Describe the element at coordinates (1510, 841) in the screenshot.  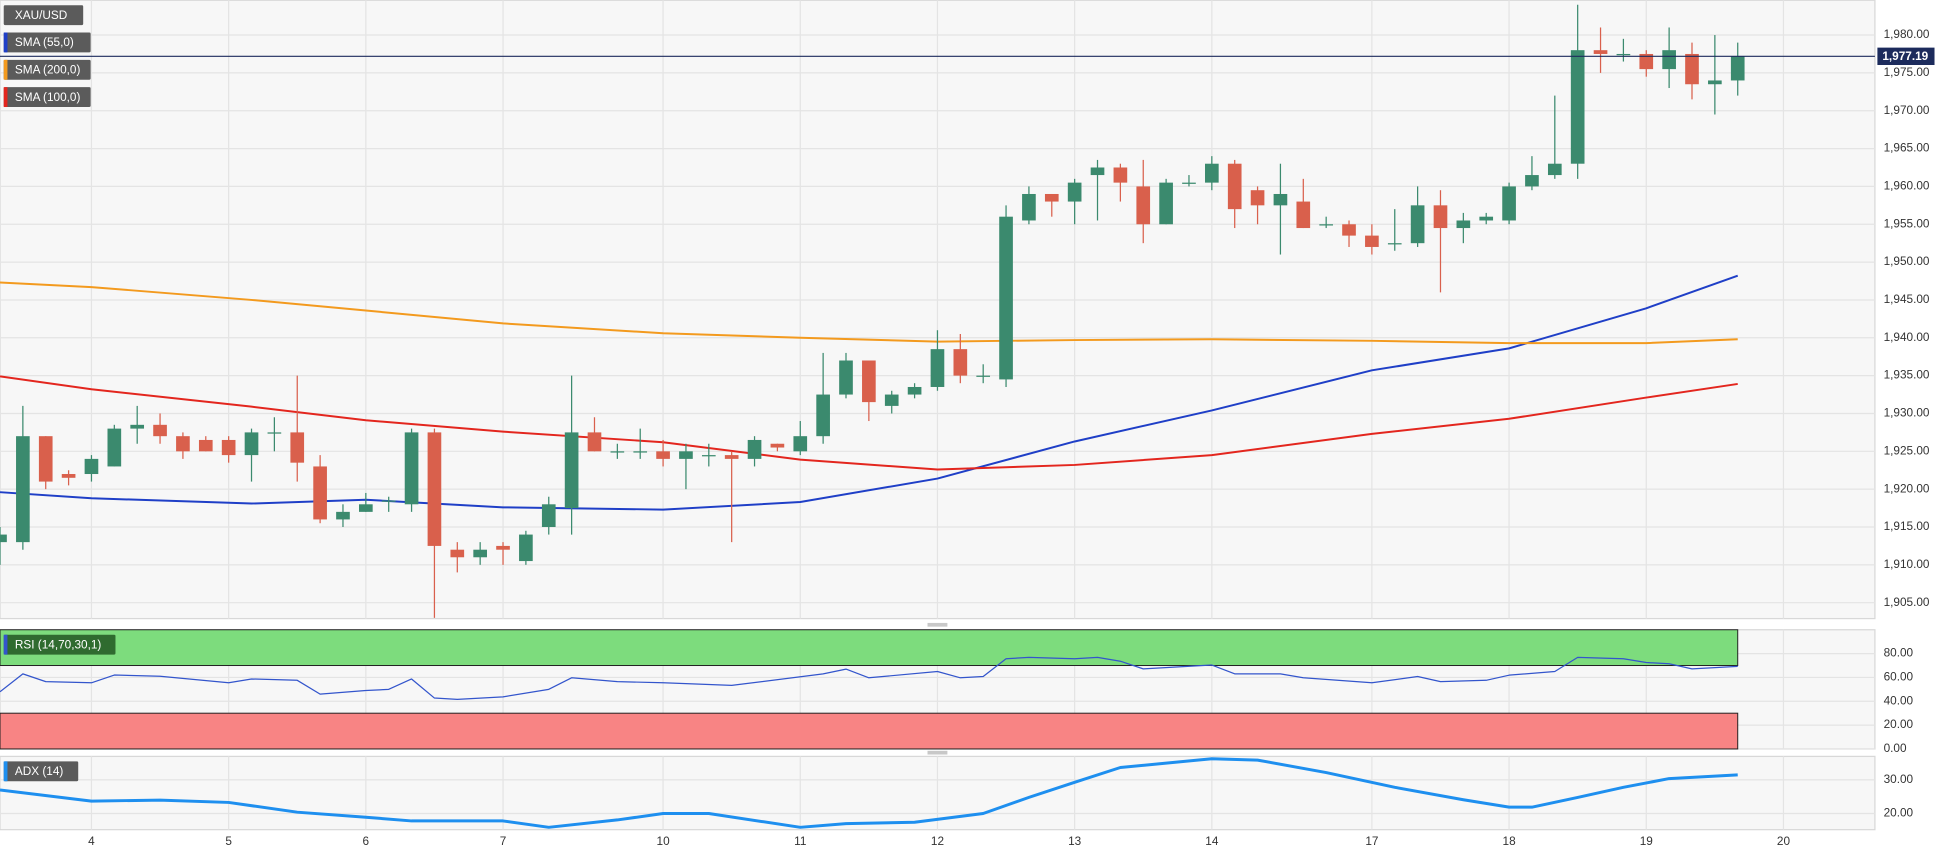
I see `x-tick-label: 18` at that location.